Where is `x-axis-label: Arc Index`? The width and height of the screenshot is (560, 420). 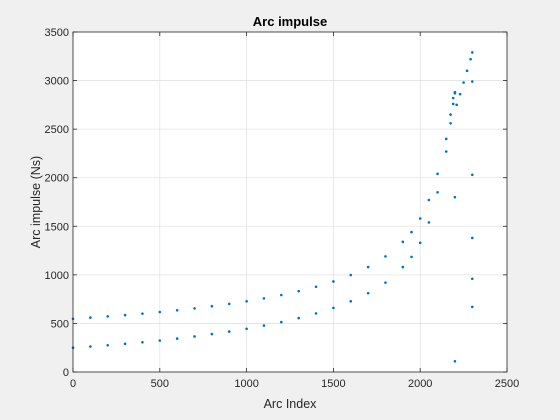 x-axis-label: Arc Index is located at coordinates (291, 404).